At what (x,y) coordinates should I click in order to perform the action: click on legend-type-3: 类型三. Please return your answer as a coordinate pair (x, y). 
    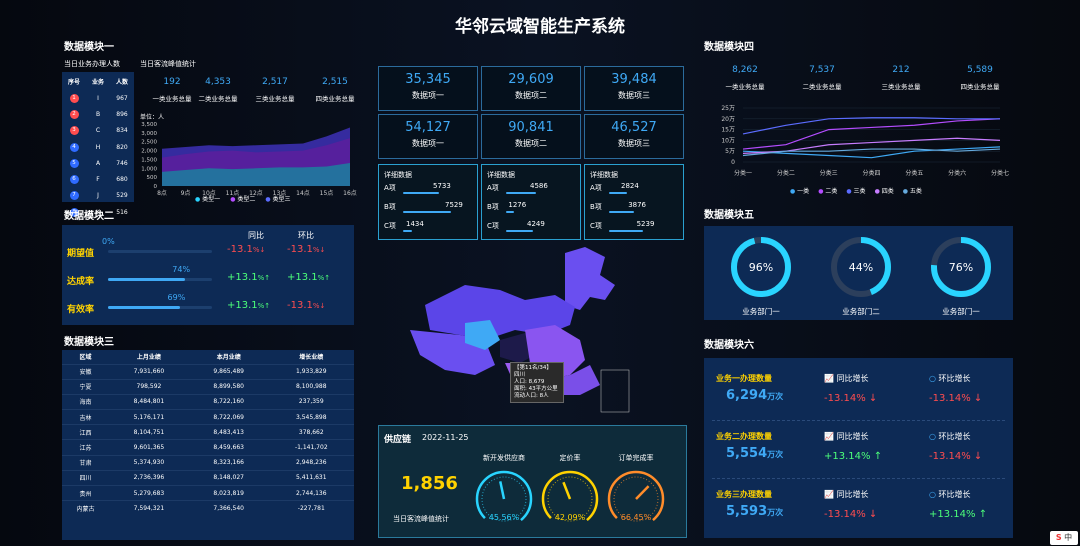
    Looking at the image, I should click on (282, 199).